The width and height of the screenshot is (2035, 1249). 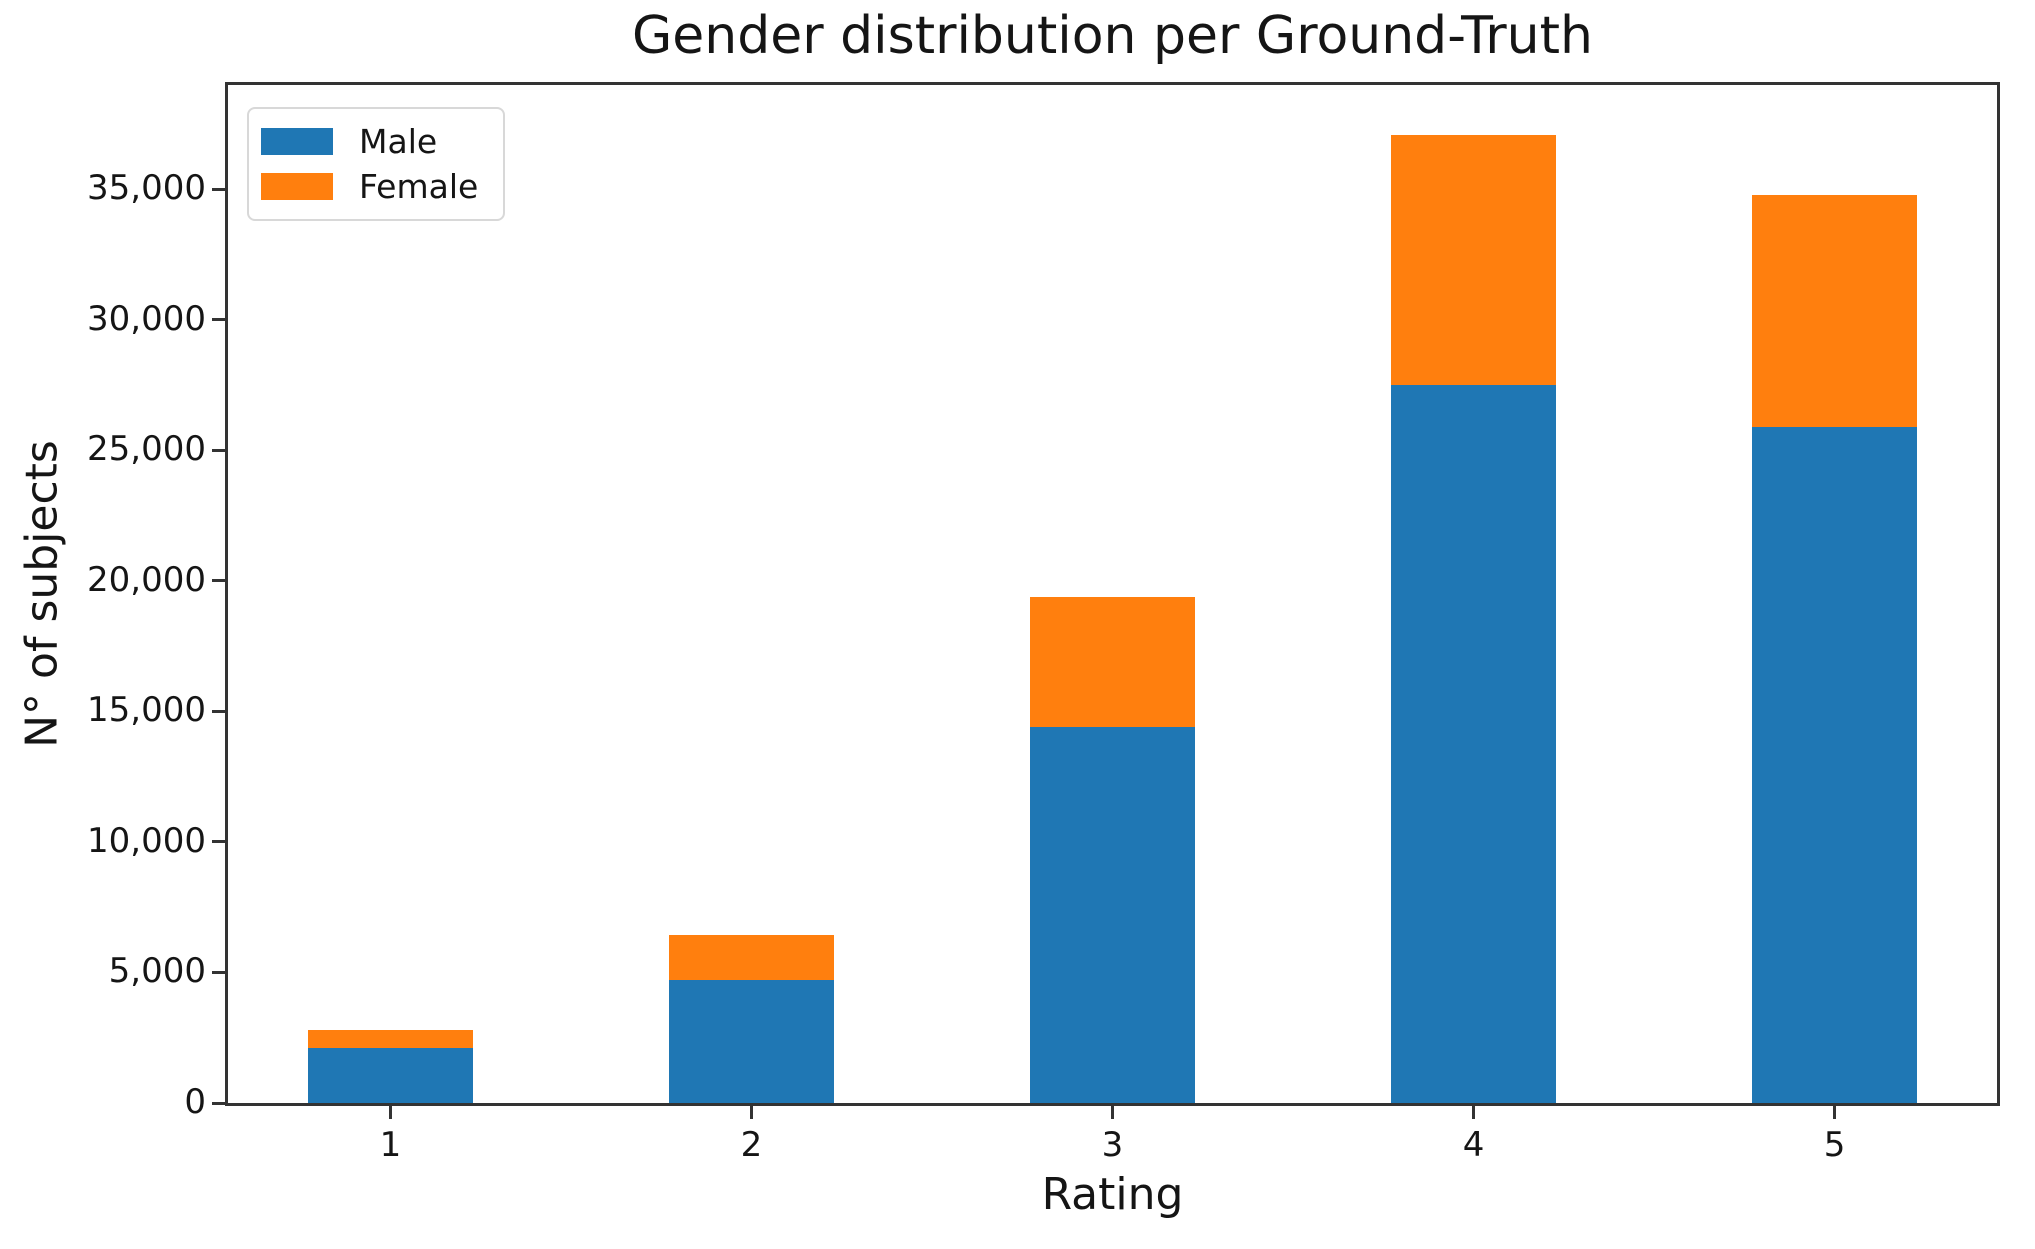 What do you see at coordinates (297, 141) in the screenshot?
I see `legend-swatch-male` at bounding box center [297, 141].